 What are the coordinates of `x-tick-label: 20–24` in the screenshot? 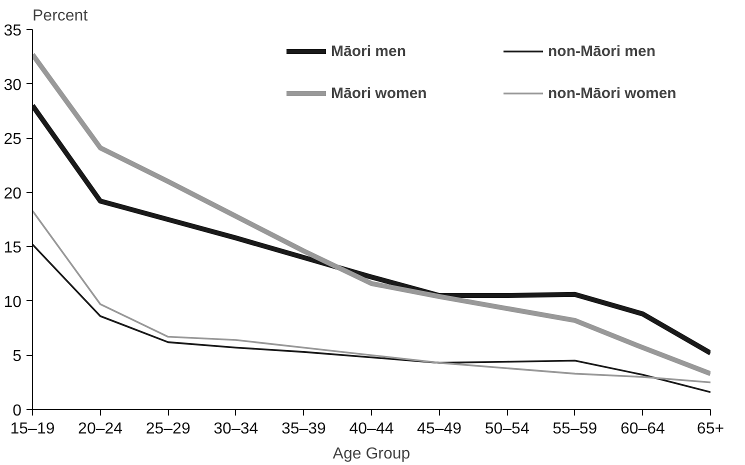 It's located at (100, 429).